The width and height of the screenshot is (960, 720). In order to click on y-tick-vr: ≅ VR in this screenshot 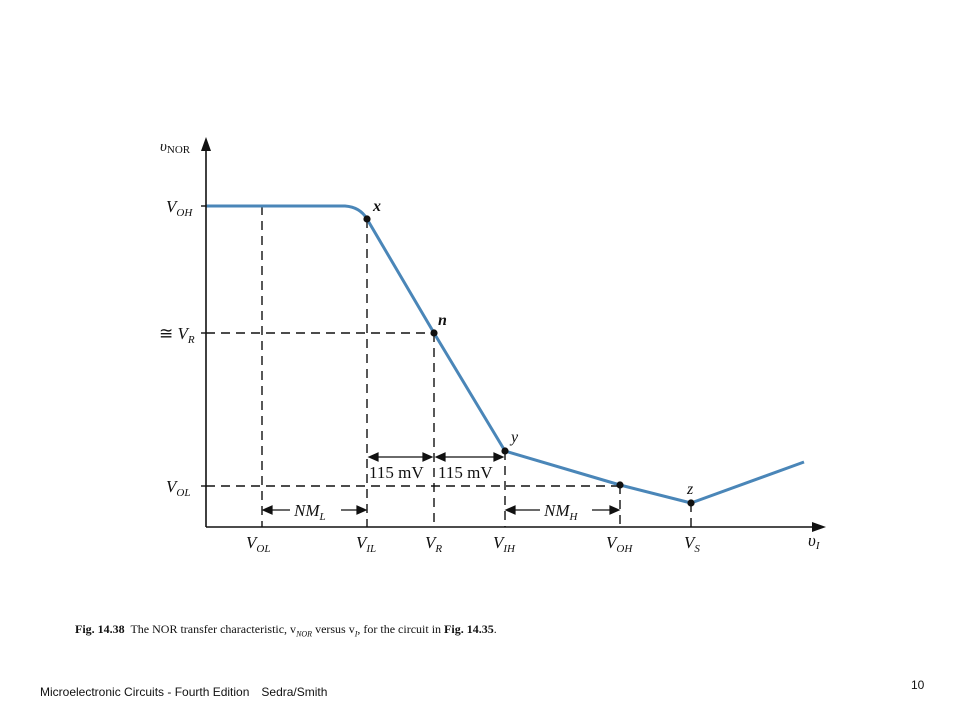, I will do `click(177, 335)`.